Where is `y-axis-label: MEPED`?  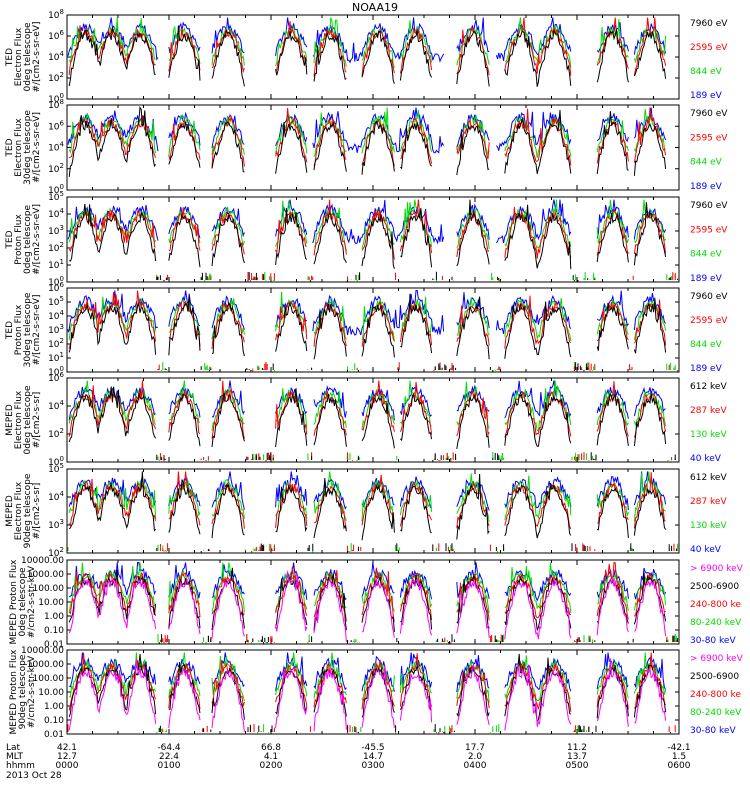 y-axis-label: MEPED is located at coordinates (10, 420).